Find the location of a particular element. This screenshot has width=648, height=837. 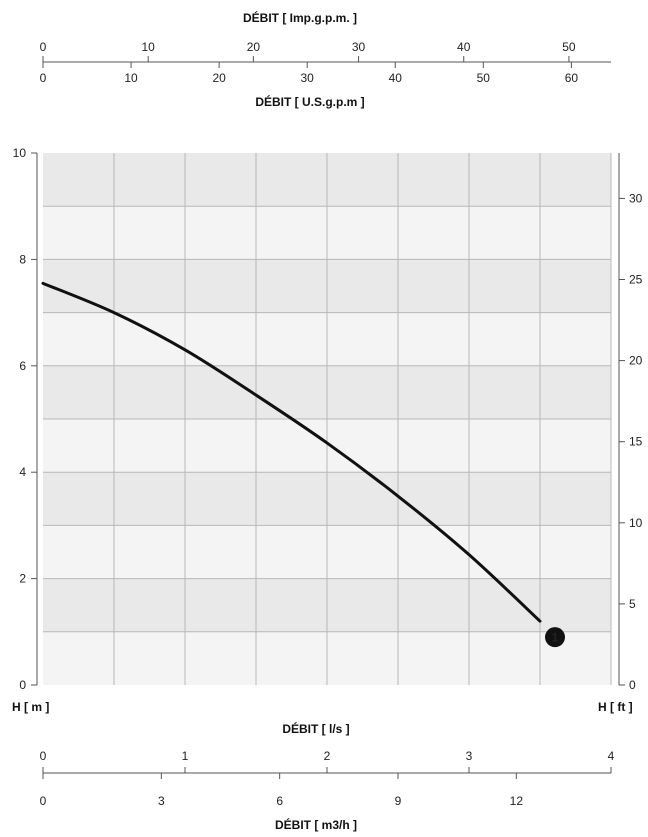

top-1-axis-tick-label: 10 is located at coordinates (149, 47).